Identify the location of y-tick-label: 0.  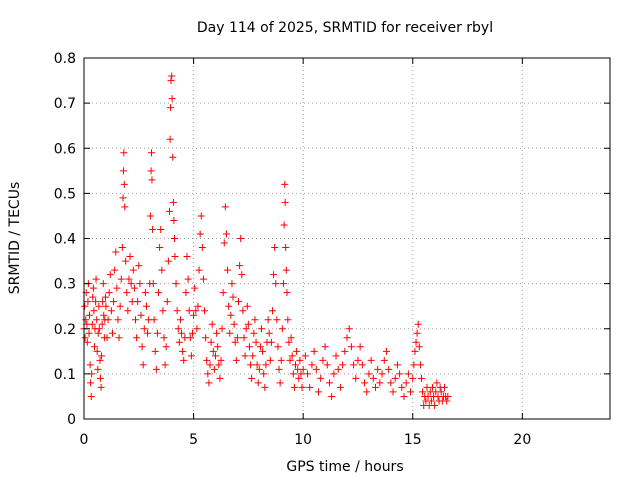
(71, 420).